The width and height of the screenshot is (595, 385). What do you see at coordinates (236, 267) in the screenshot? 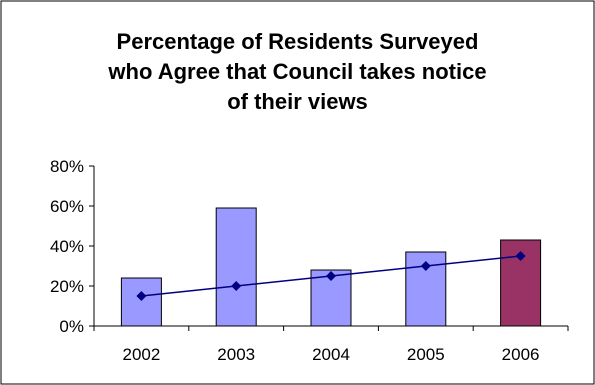
I see `bar-2003` at bounding box center [236, 267].